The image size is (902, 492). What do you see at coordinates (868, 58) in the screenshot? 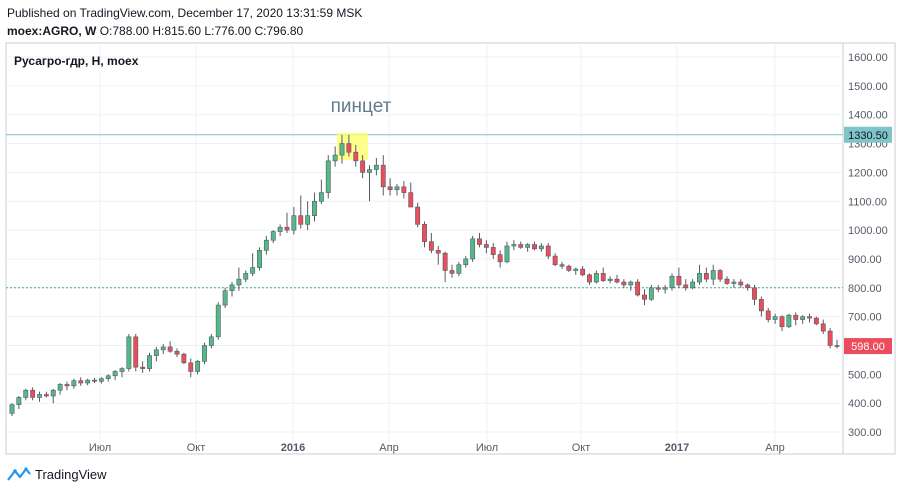
I see `y-tick-label: 1600.00` at bounding box center [868, 58].